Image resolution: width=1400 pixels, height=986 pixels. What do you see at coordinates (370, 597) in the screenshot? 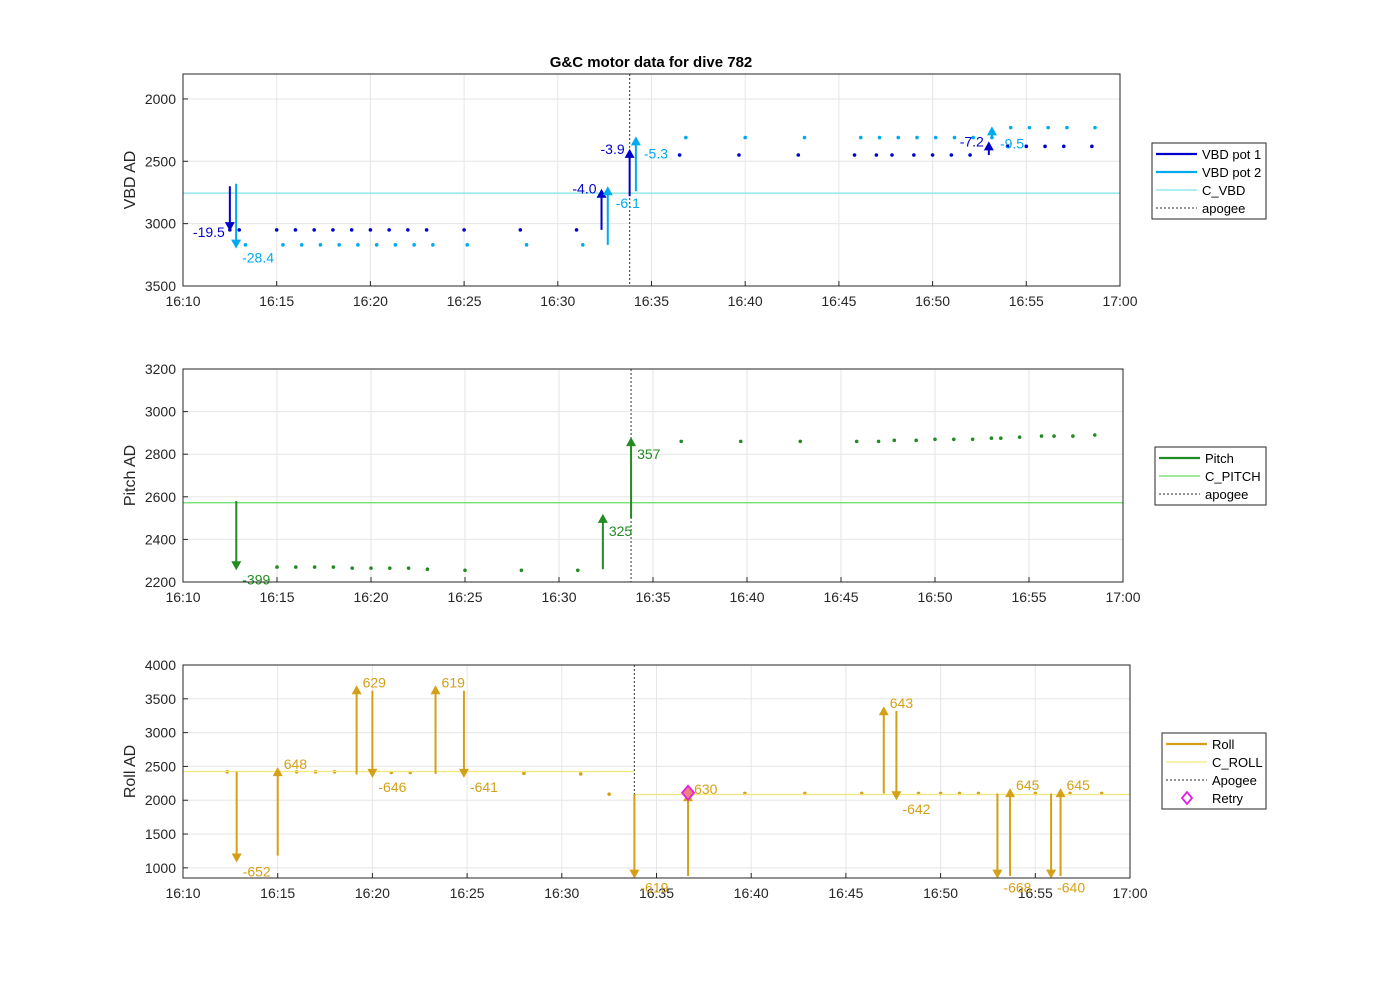
I see `x-tick-label: 16:20` at bounding box center [370, 597].